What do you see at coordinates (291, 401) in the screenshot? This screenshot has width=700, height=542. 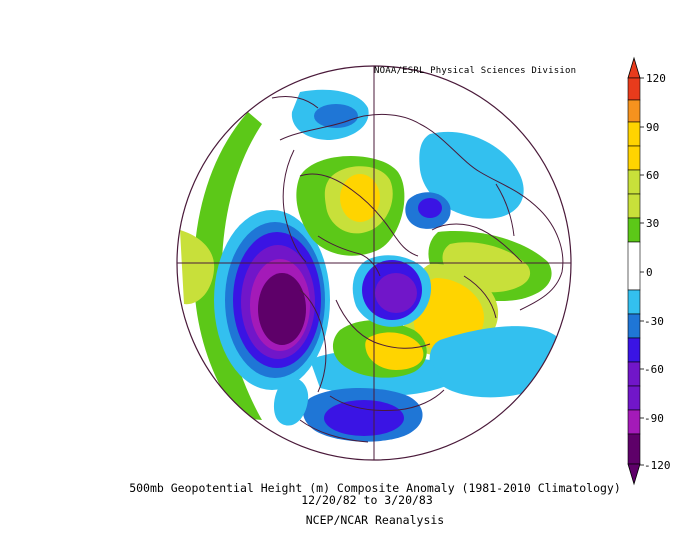 I see `anomaly-neg-lower-left` at bounding box center [291, 401].